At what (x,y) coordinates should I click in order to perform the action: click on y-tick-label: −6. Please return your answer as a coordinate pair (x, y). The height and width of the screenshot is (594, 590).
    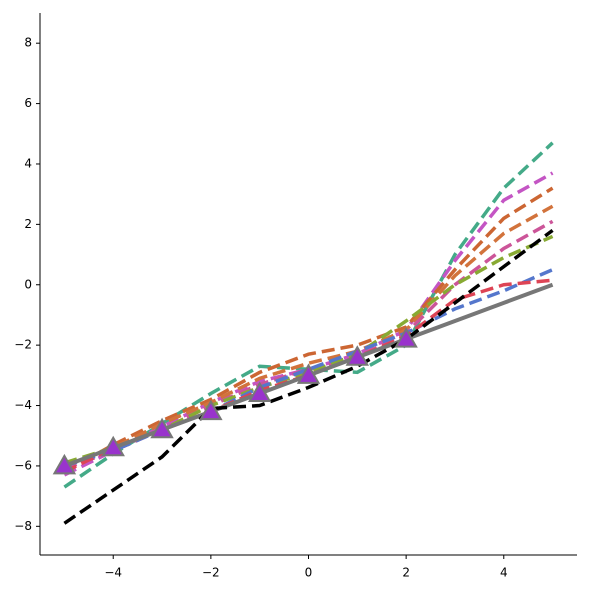
    Looking at the image, I should click on (23, 465).